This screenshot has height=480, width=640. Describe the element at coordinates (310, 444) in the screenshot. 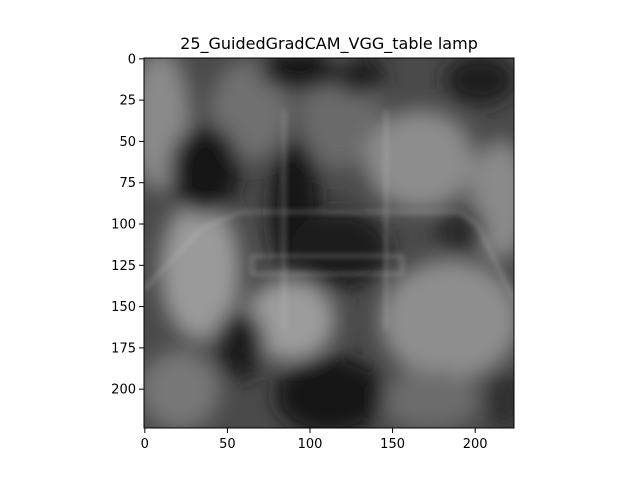

I see `x-tick-label: 100` at that location.